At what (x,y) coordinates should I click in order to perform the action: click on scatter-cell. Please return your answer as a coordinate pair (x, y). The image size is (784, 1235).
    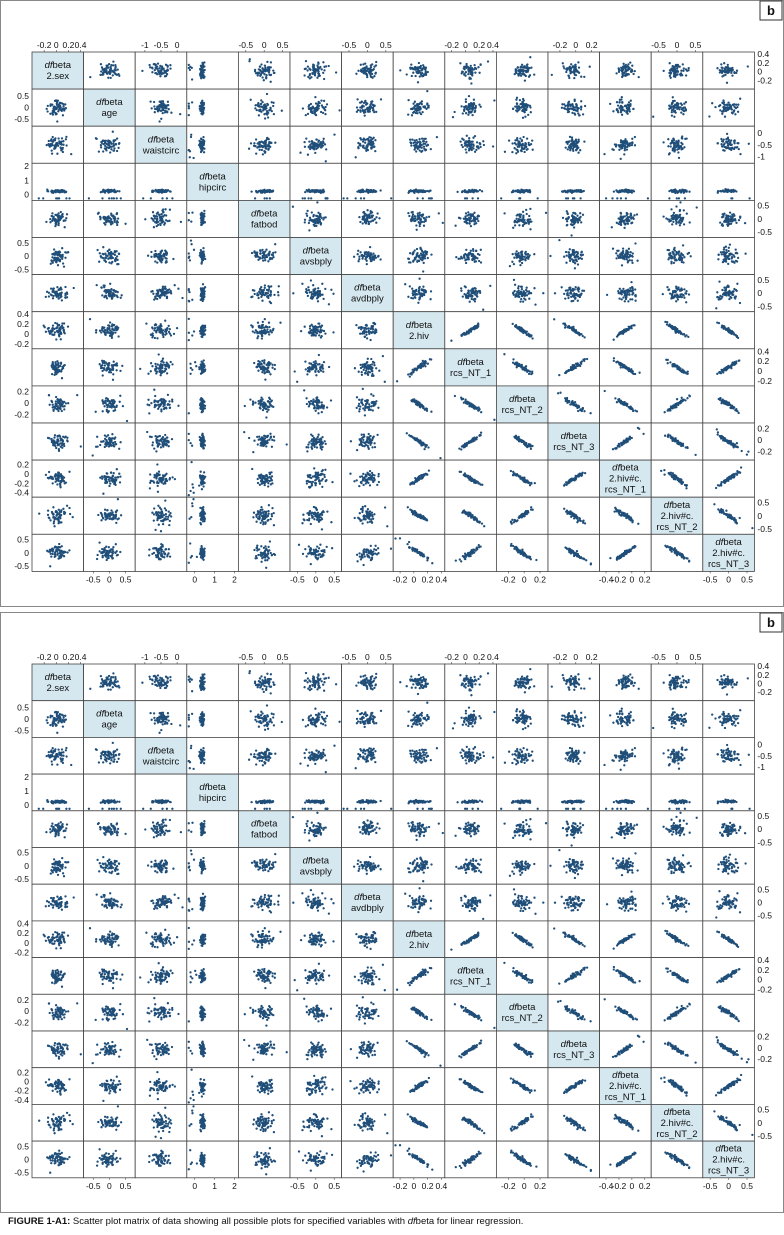
    Looking at the image, I should click on (315, 181).